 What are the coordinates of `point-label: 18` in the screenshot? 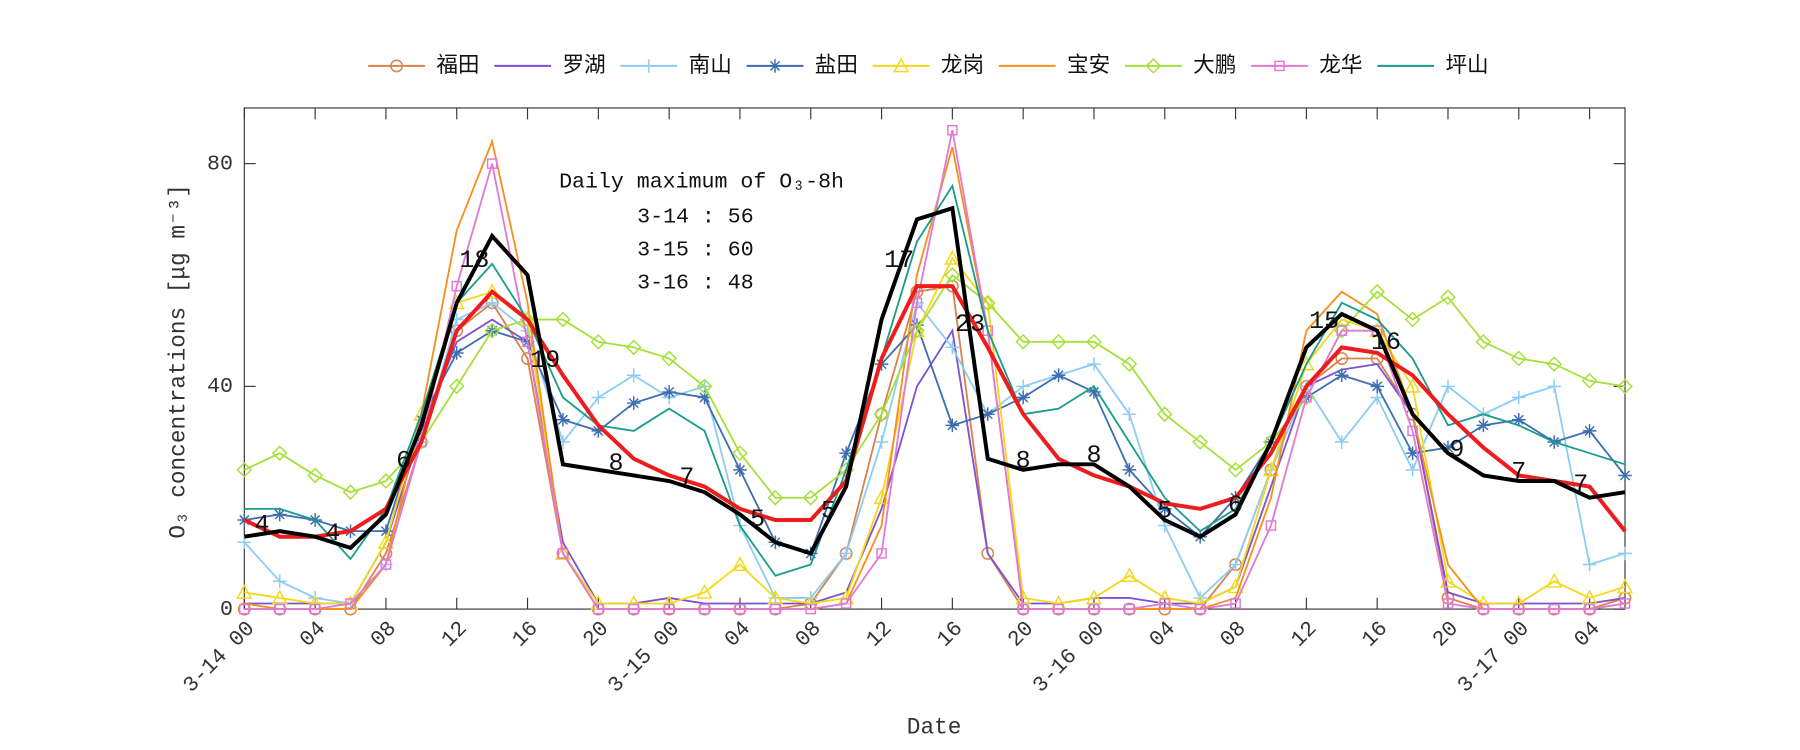 It's located at (474, 260).